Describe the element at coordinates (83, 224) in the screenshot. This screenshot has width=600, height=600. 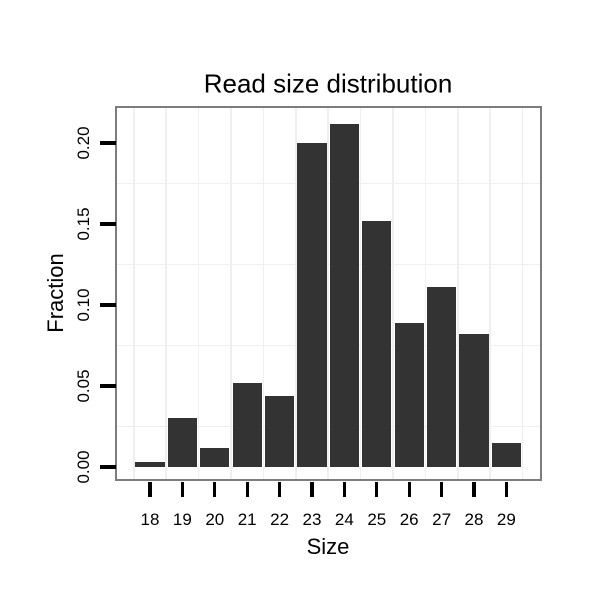
I see `y-tick-label: 0.15` at that location.